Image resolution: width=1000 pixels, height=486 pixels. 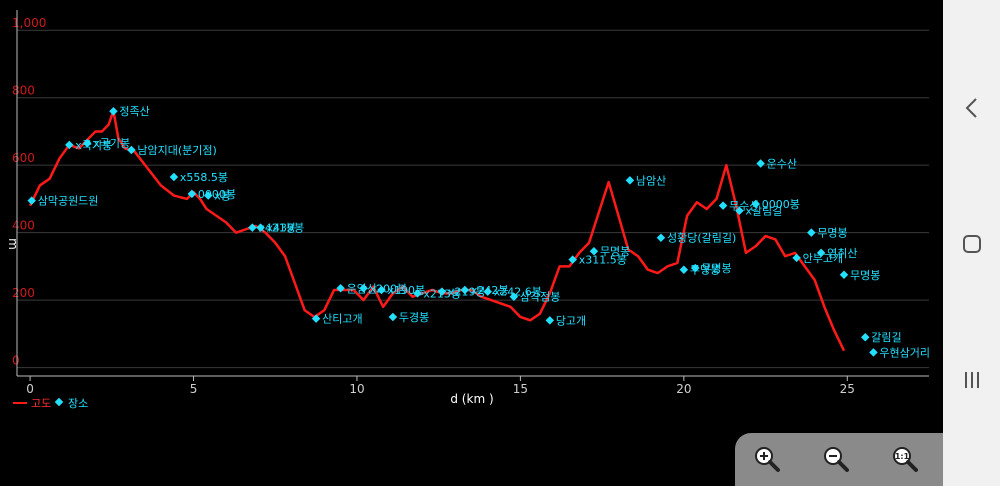 I want to click on recents-button, so click(x=971, y=380).